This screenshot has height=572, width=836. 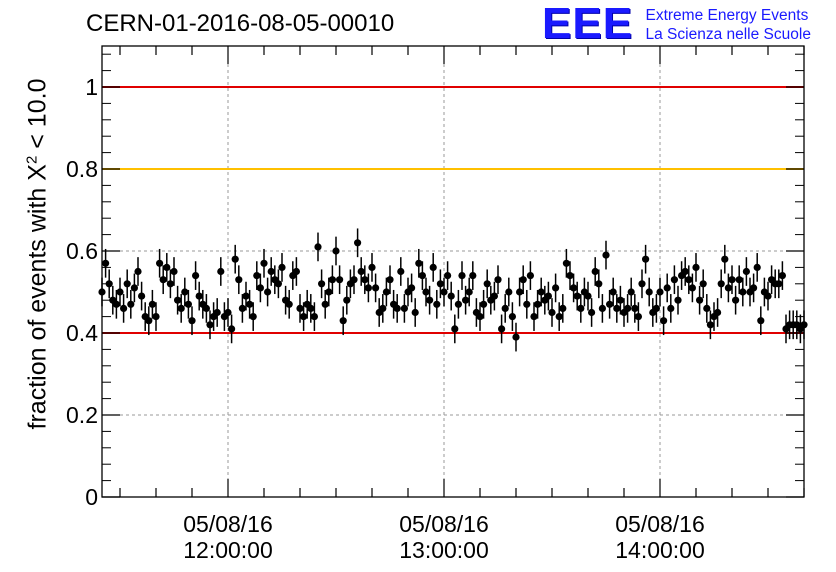 I want to click on y-tick-label: 0.4, so click(x=82, y=333).